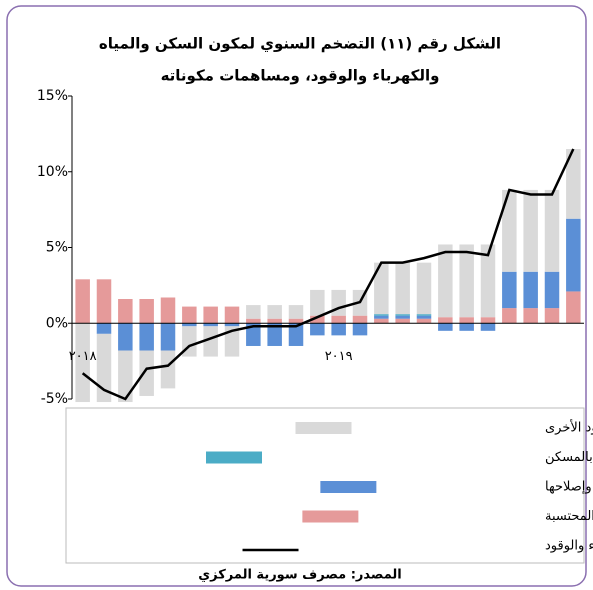  I want to click on chart-subtitle: والكهرباء والوقود، ومساهمات مكوناته, so click(300, 76).